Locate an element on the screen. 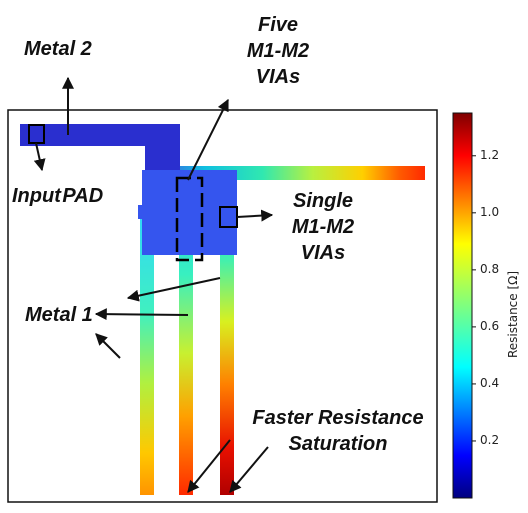 The height and width of the screenshot is (513, 528). metal1-horizontal-arm is located at coordinates (300, 173).